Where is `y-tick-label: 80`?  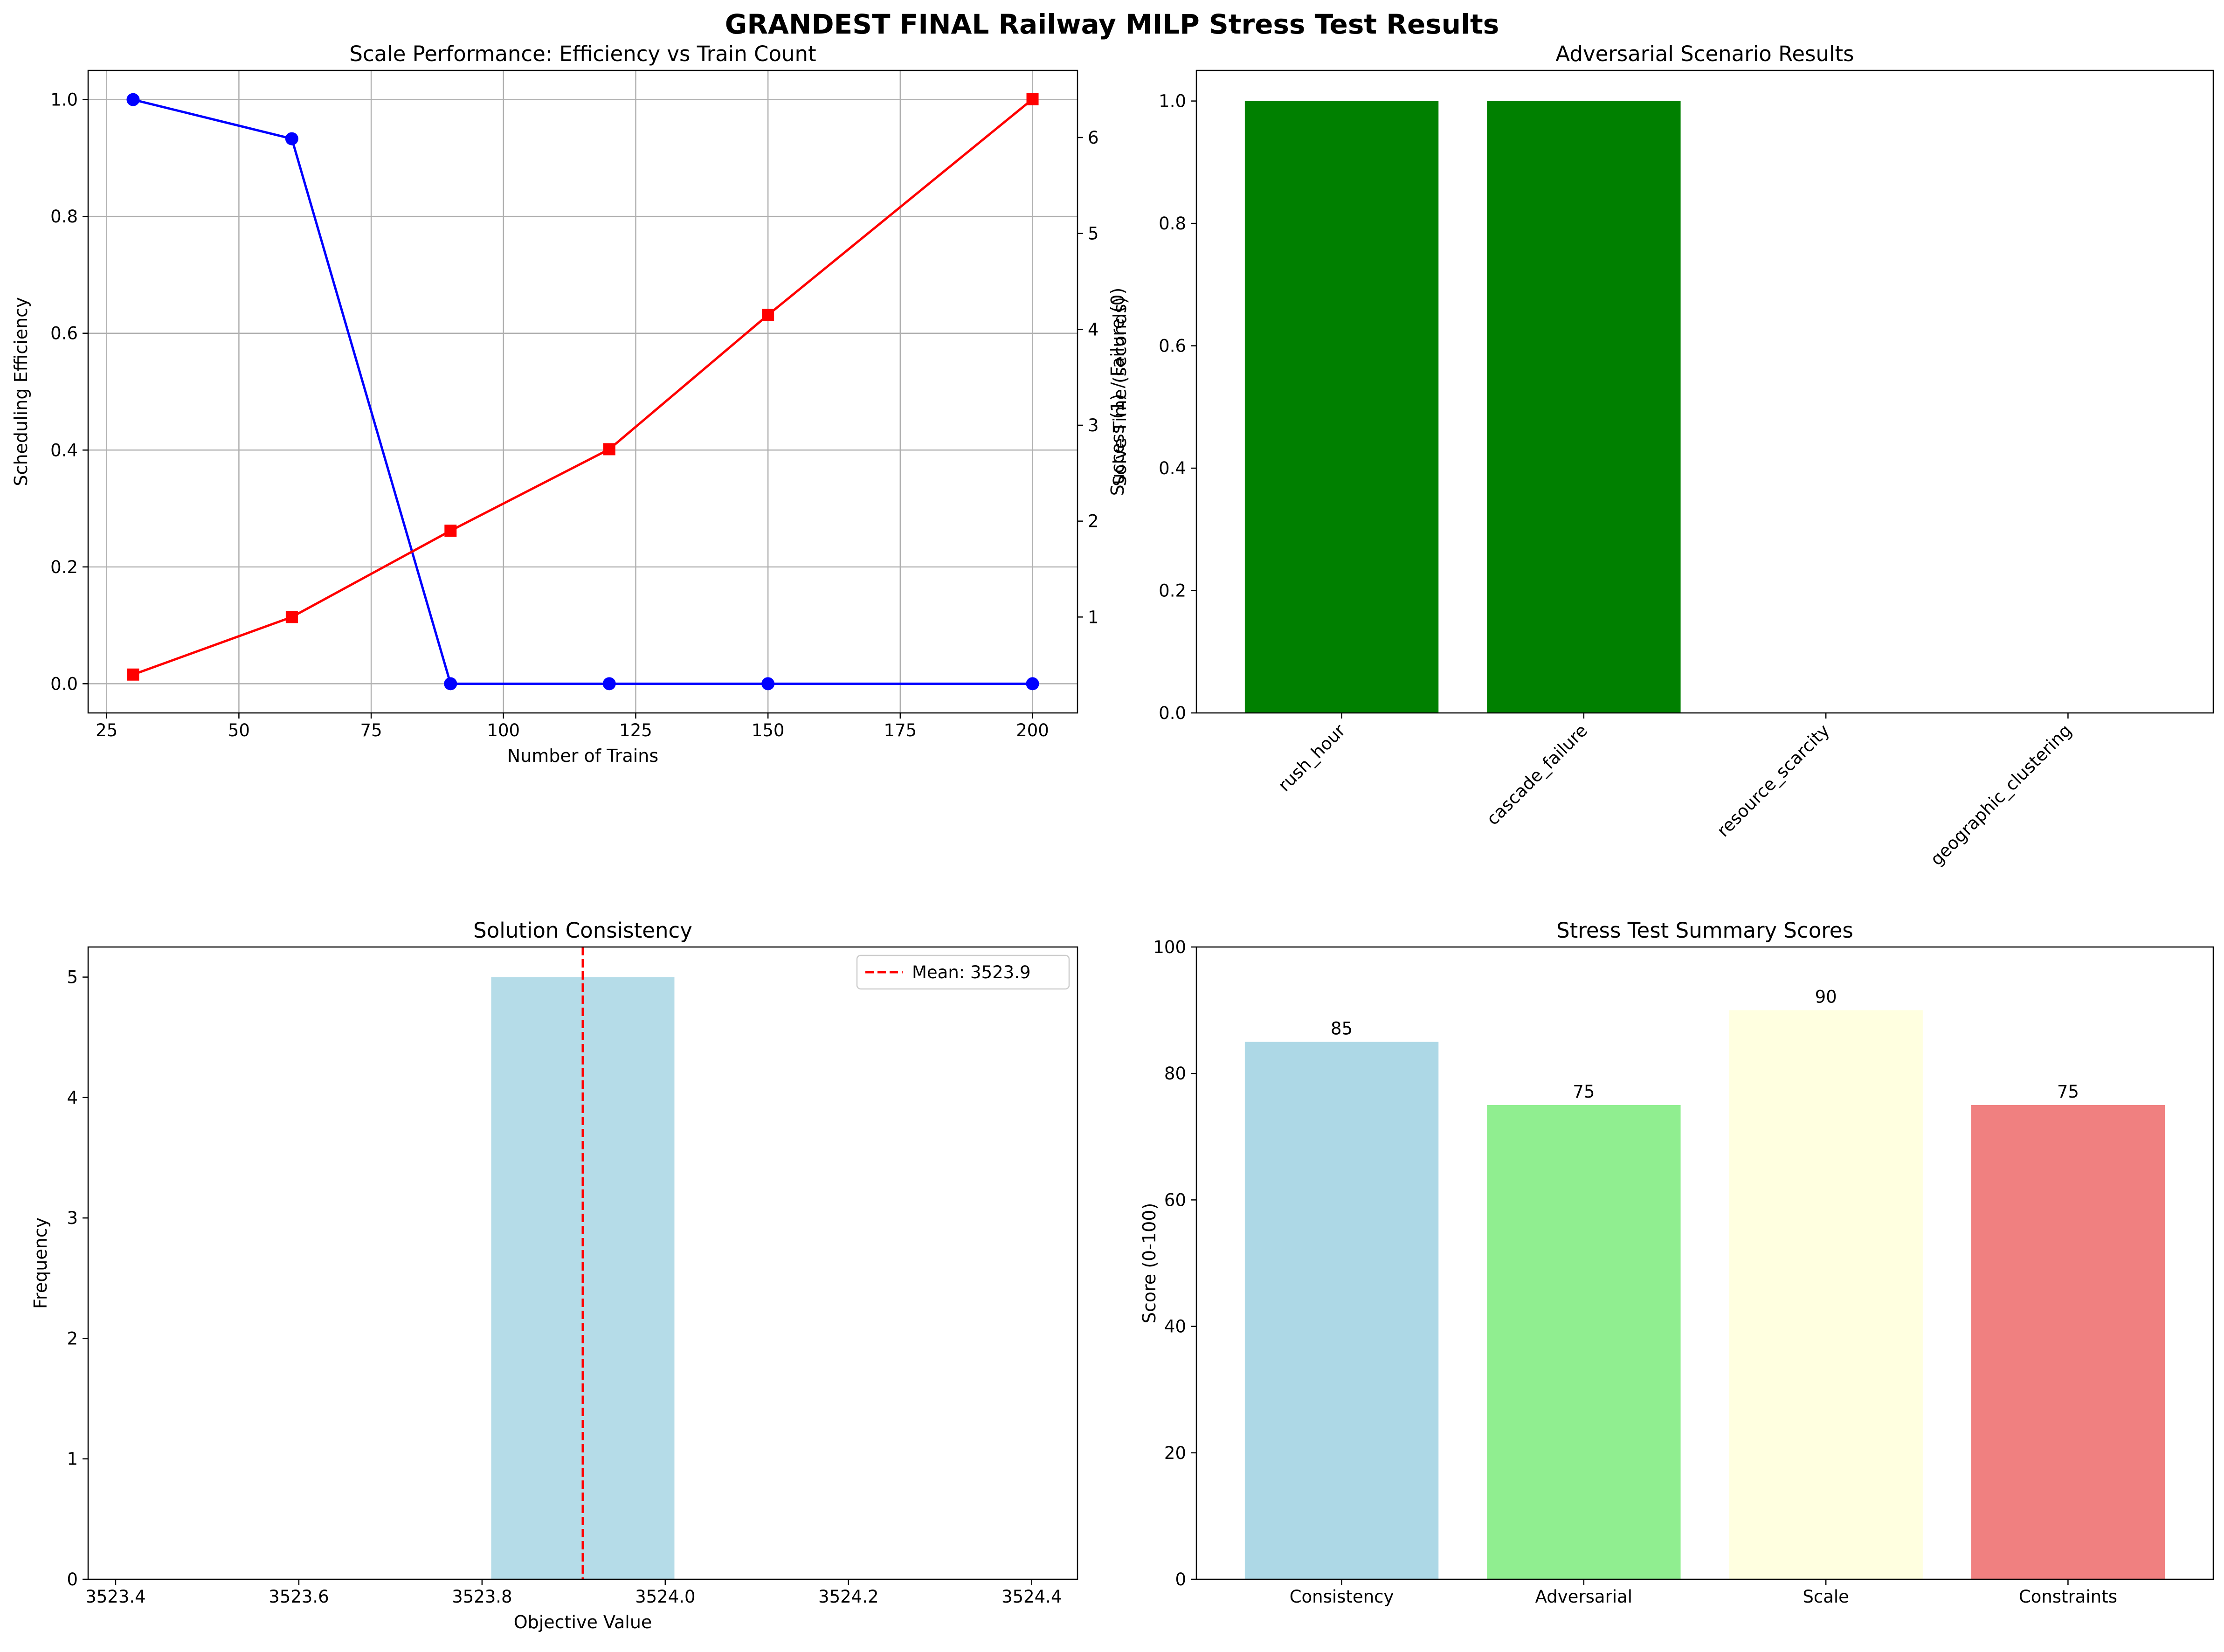 y-tick-label: 80 is located at coordinates (1175, 1074).